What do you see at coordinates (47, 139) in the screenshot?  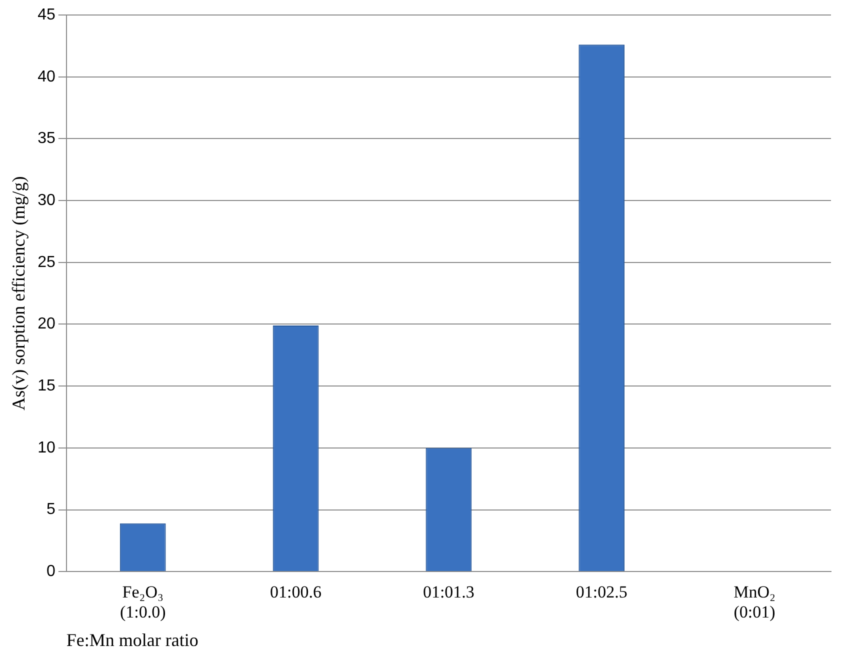 I see `y-tick-label: 35` at bounding box center [47, 139].